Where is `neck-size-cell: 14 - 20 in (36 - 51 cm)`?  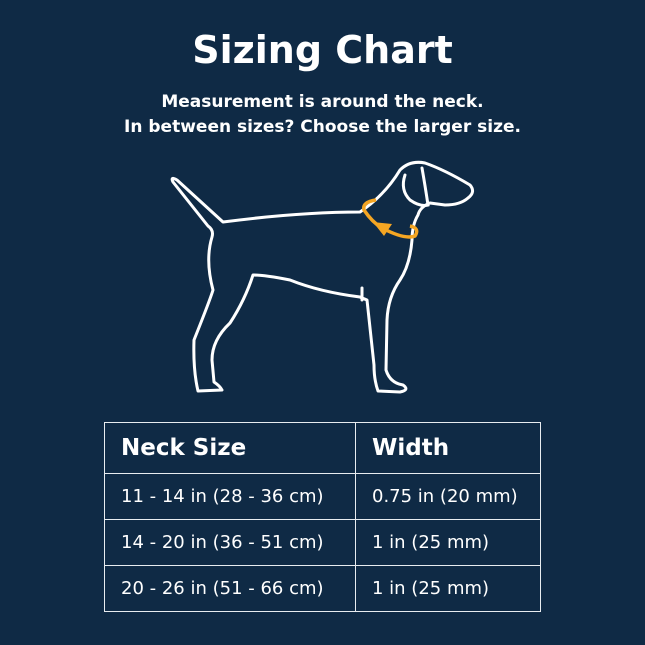 neck-size-cell: 14 - 20 in (36 - 51 cm) is located at coordinates (230, 542).